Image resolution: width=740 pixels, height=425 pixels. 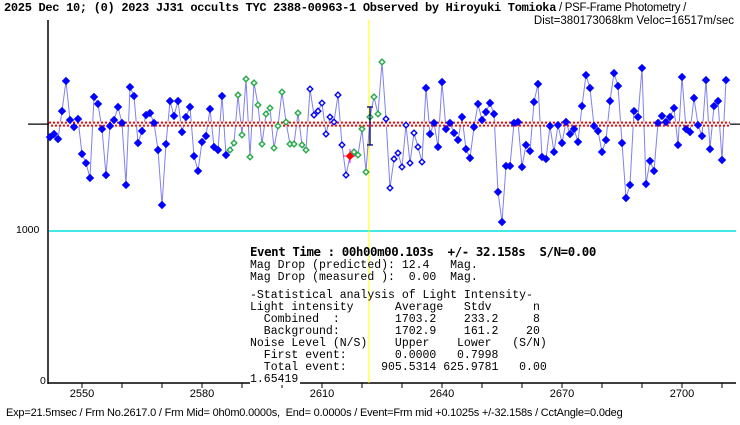 I want to click on y-tick-label: 0, so click(x=43, y=381).